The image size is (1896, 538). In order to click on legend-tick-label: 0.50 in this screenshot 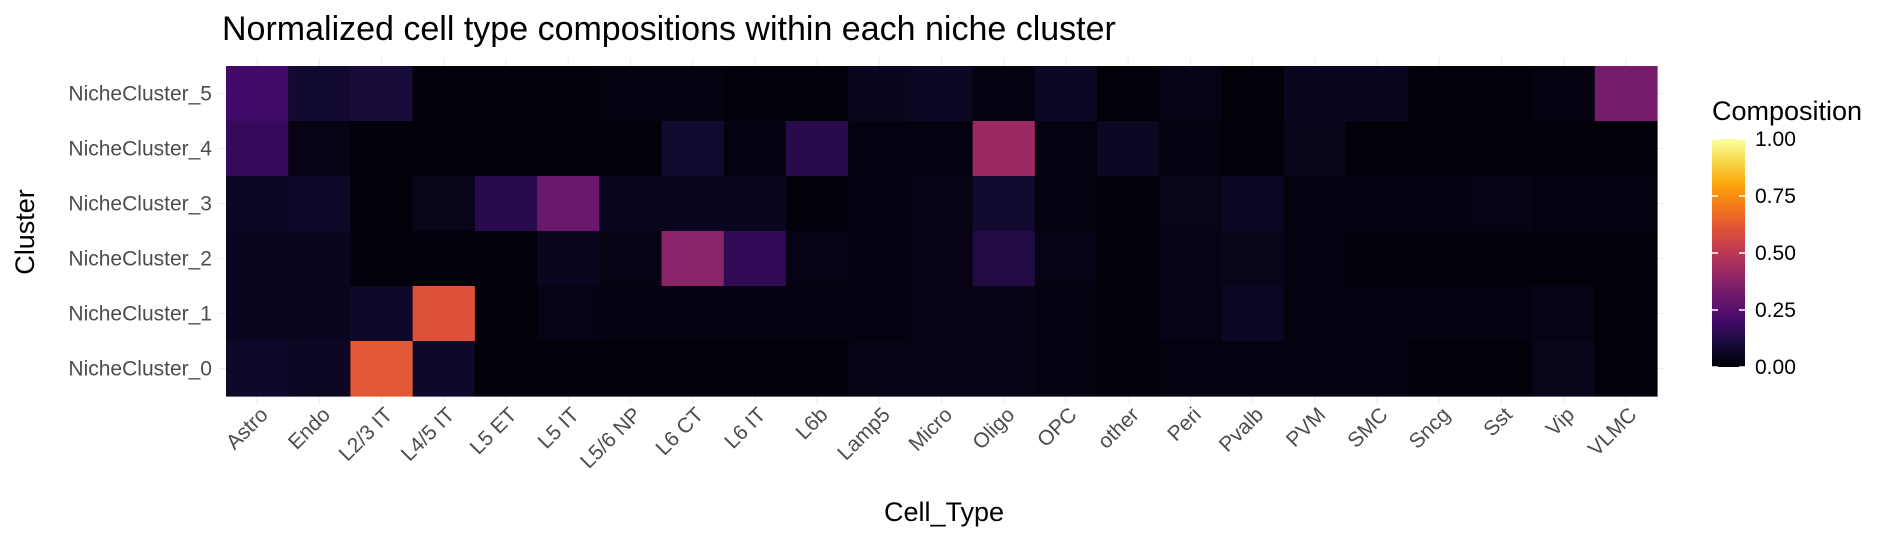, I will do `click(1775, 253)`.